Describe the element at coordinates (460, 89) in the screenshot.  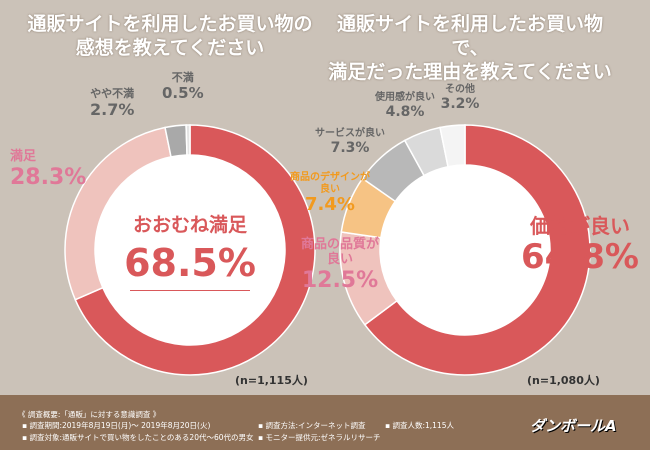
I see `label-other-name: その他` at that location.